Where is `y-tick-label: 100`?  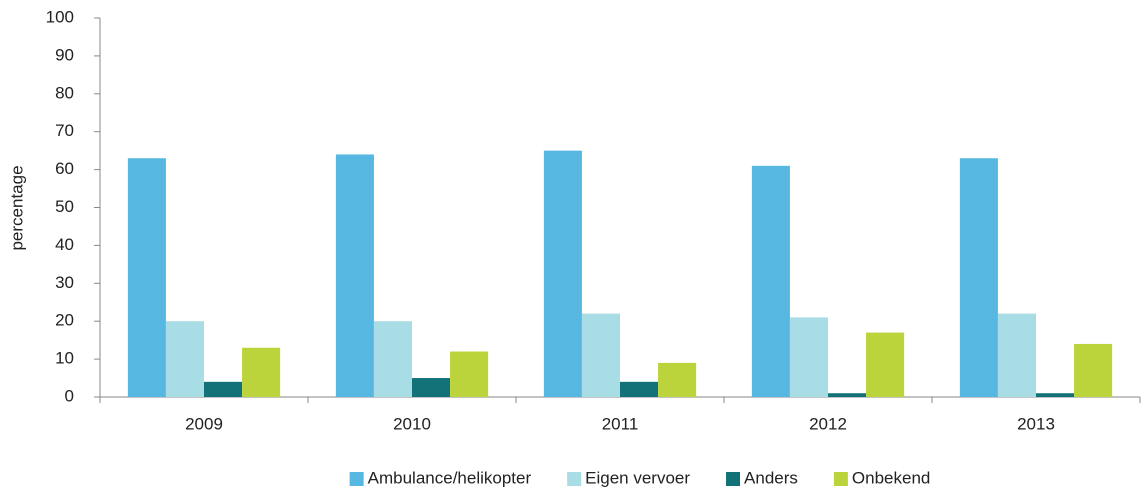
y-tick-label: 100 is located at coordinates (60, 16).